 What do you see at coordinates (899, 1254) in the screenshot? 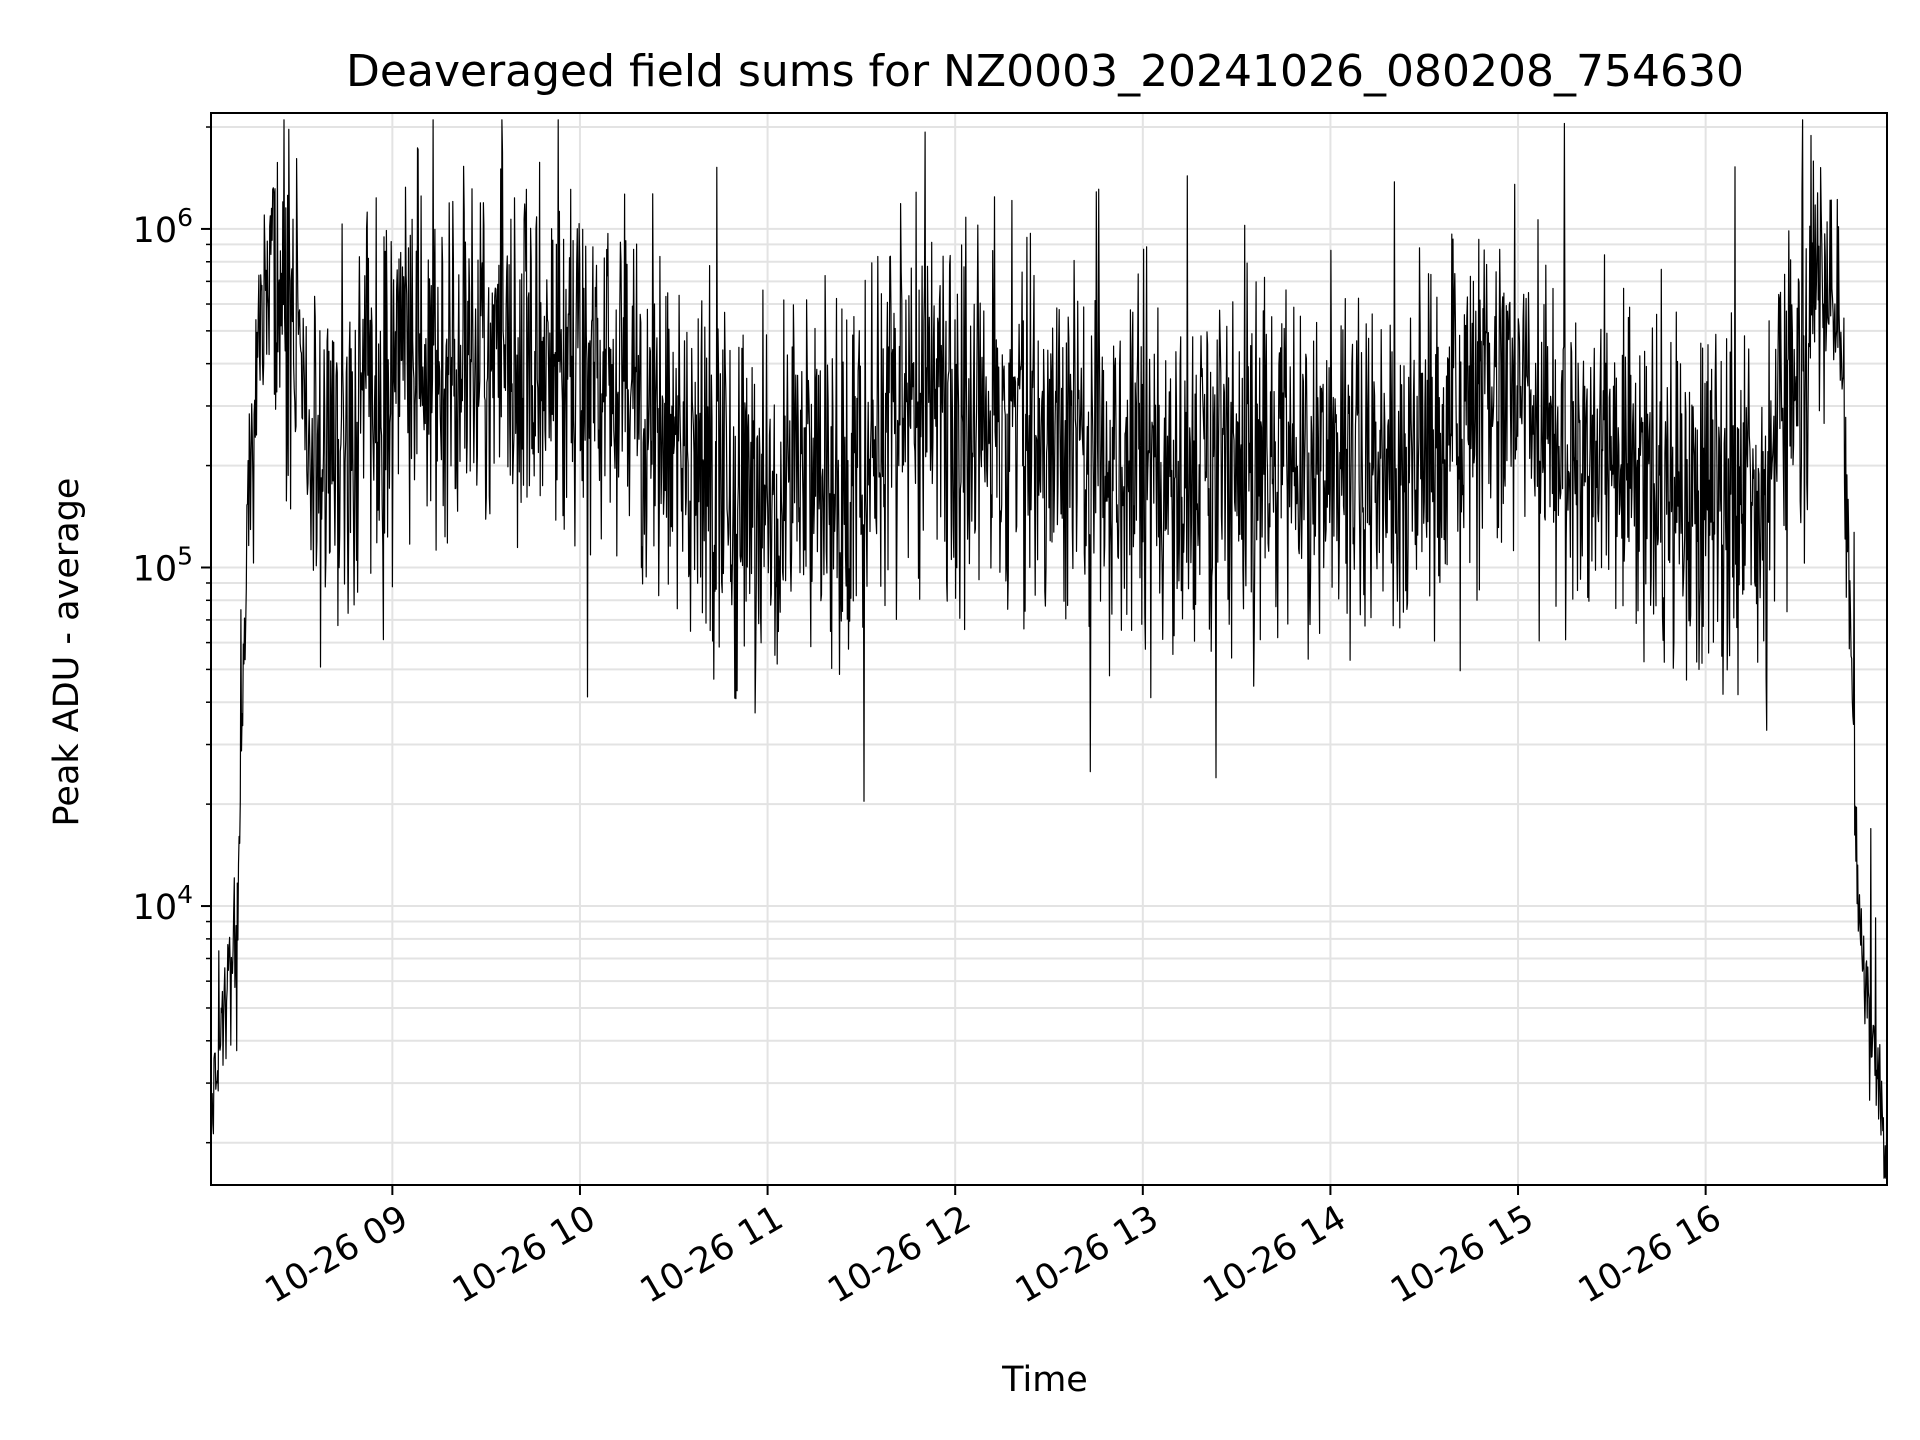
I see `x-tick-label: 10-26 12` at bounding box center [899, 1254].